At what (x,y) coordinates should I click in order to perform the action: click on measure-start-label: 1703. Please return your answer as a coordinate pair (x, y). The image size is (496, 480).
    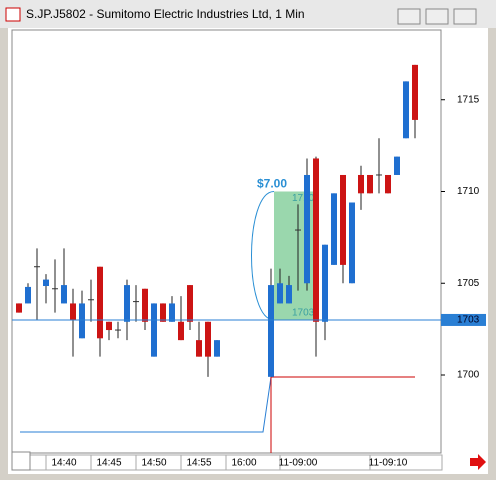
    Looking at the image, I should click on (303, 313).